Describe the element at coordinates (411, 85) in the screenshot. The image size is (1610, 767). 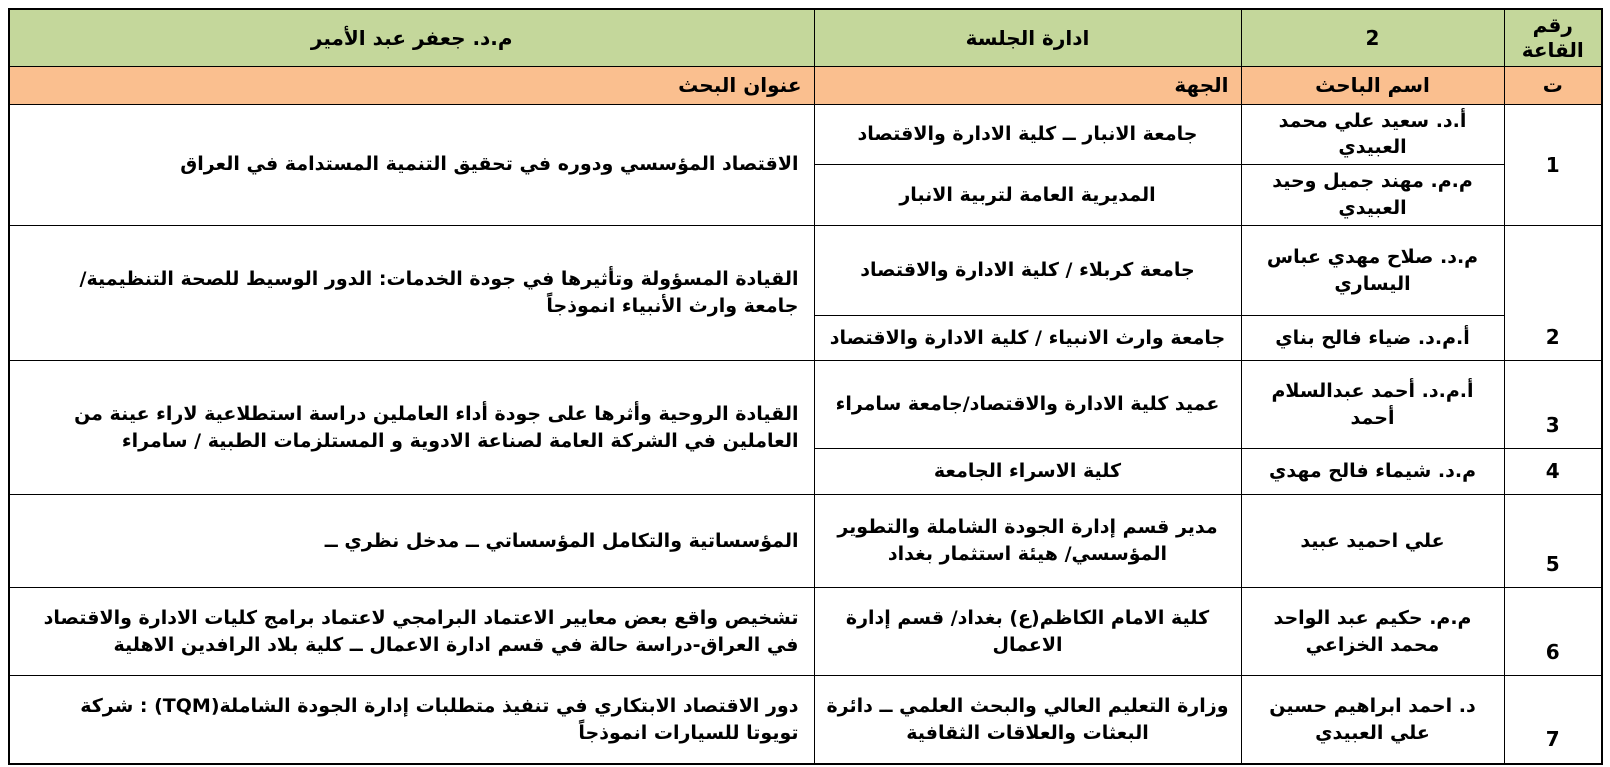
I see `research-title-header-cell: عنوان البحث` at that location.